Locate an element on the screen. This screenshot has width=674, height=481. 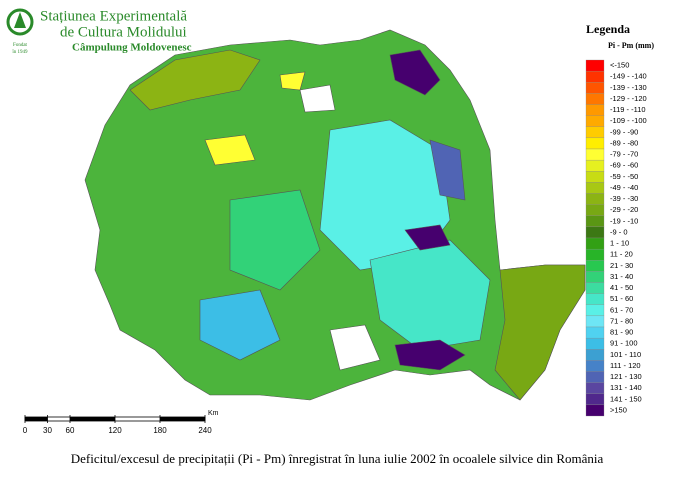
legend-label: -69 - -60 is located at coordinates (624, 165).